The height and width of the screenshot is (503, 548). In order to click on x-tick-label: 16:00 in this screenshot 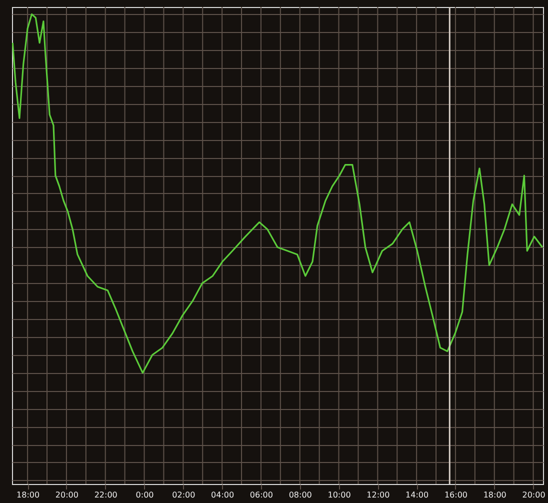, I will do `click(456, 495)`.